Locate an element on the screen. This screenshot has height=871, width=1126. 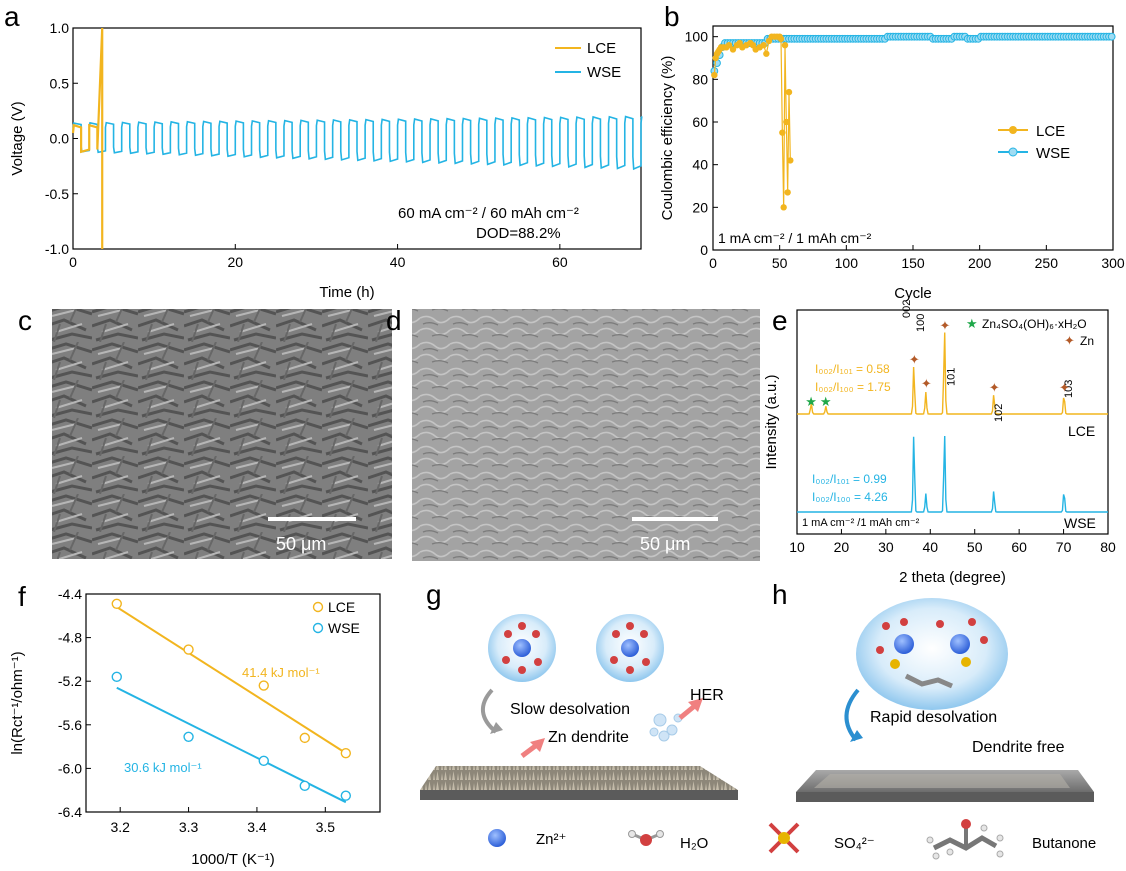
y-tick-label-f-5: -6.4 is located at coordinates (70, 812).